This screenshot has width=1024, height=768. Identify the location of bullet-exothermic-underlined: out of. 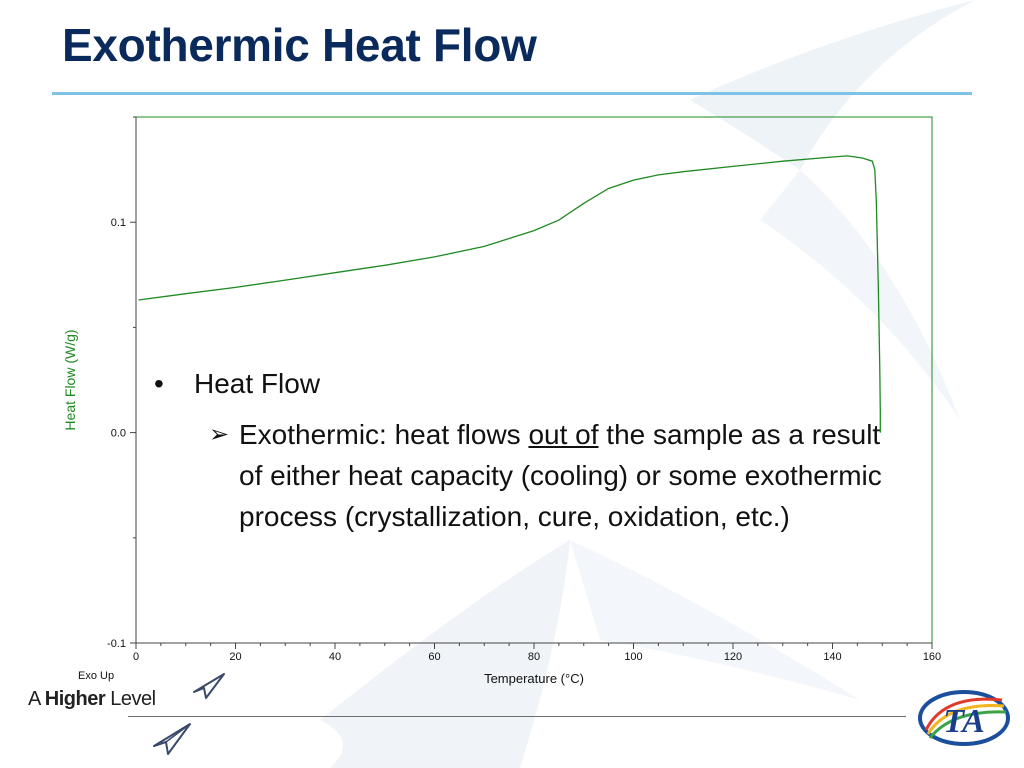
(563, 434).